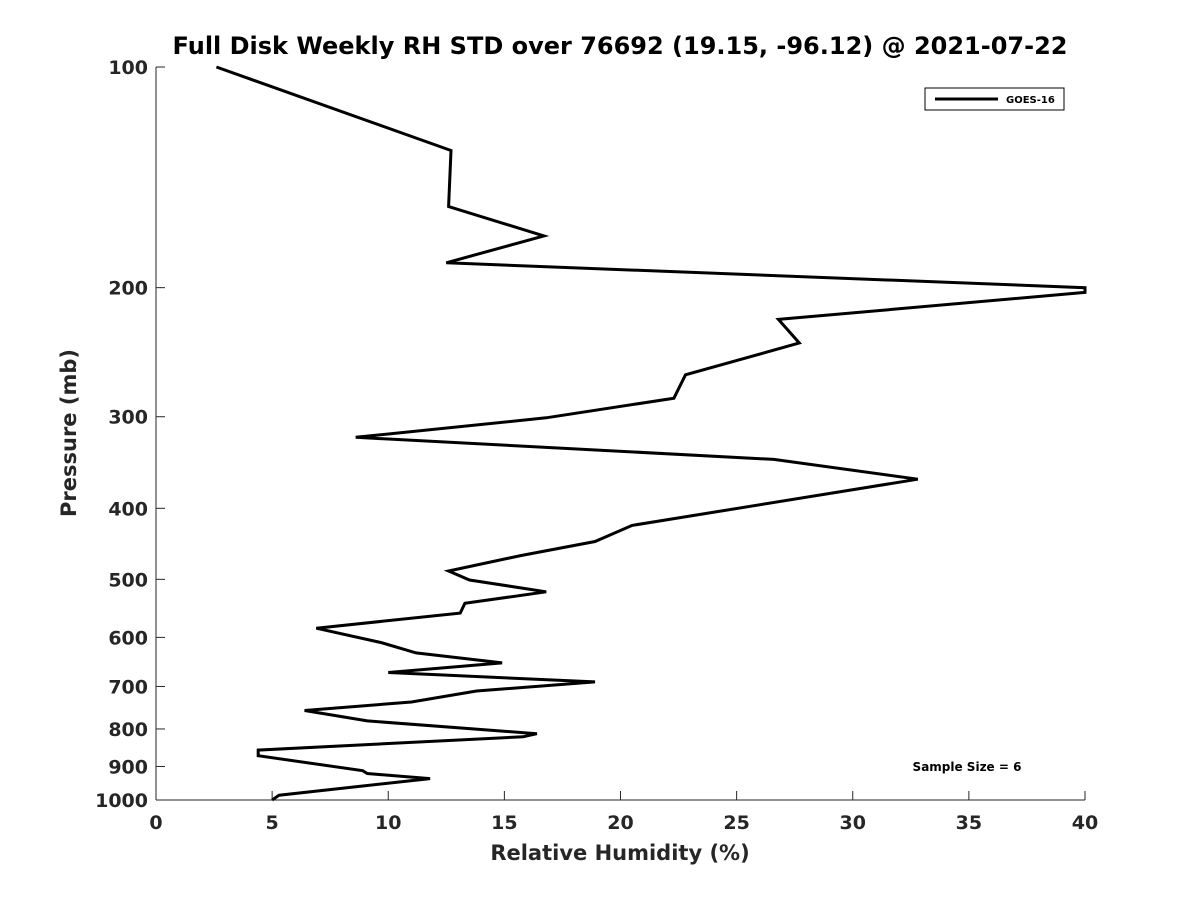  What do you see at coordinates (620, 823) in the screenshot?
I see `x-tick-label: 20` at bounding box center [620, 823].